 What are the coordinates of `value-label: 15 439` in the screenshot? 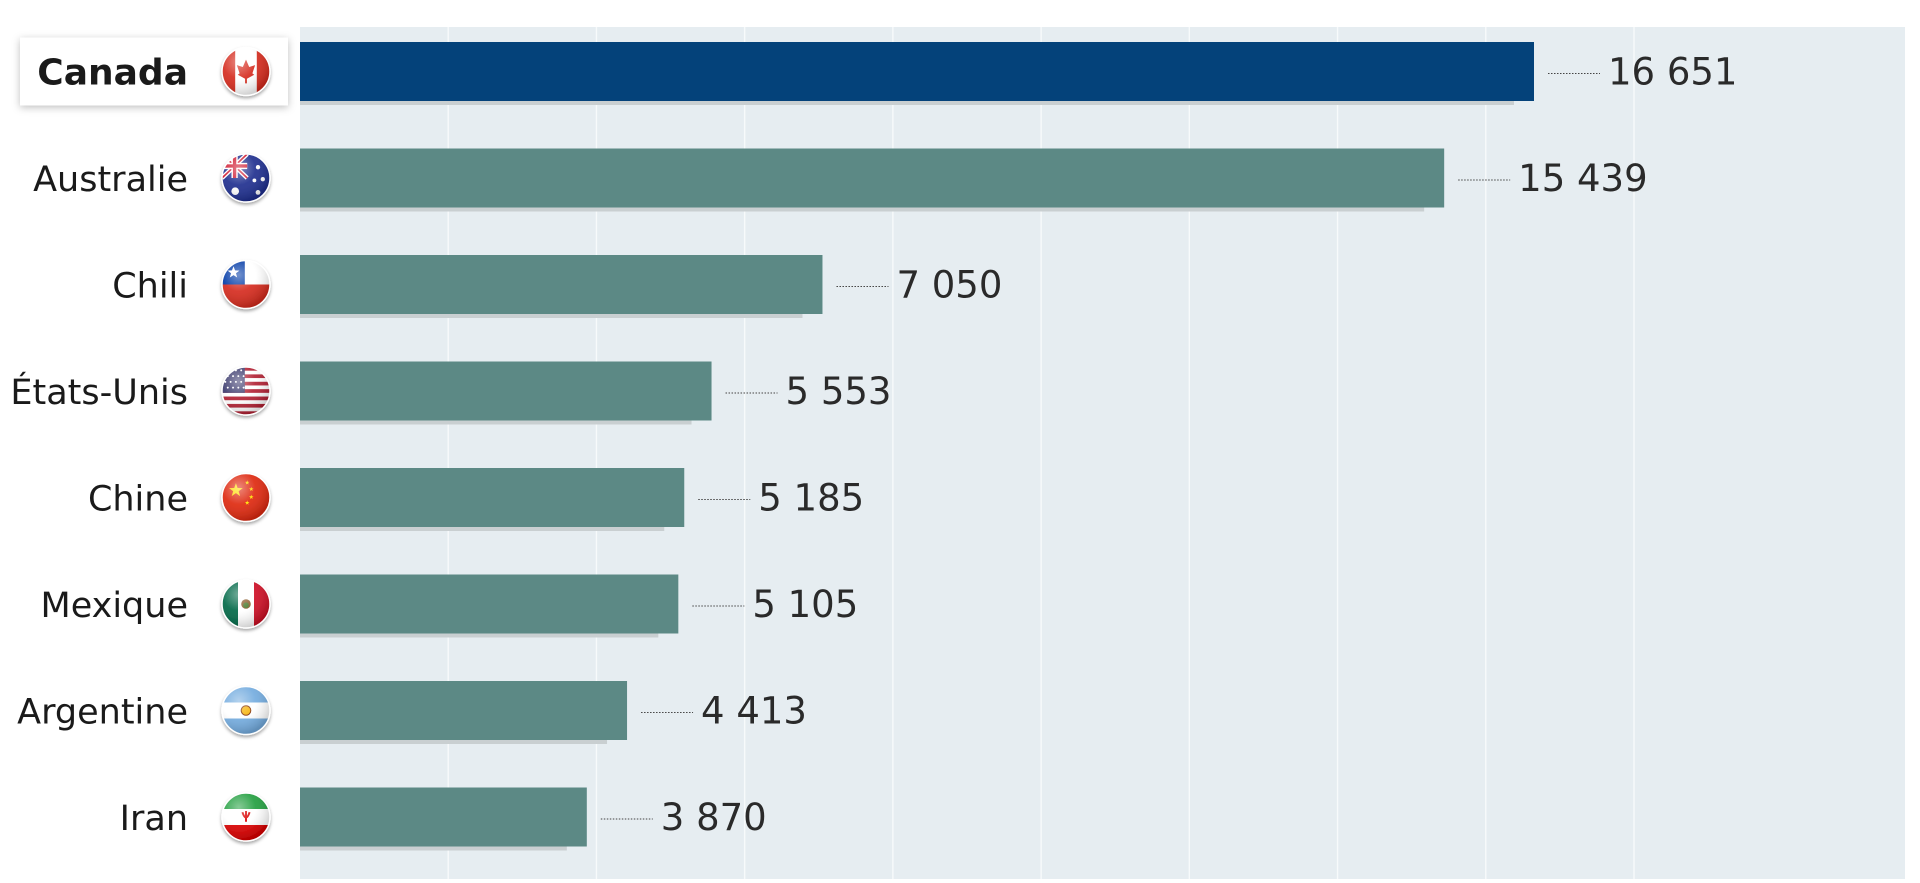 It's located at (1582, 178).